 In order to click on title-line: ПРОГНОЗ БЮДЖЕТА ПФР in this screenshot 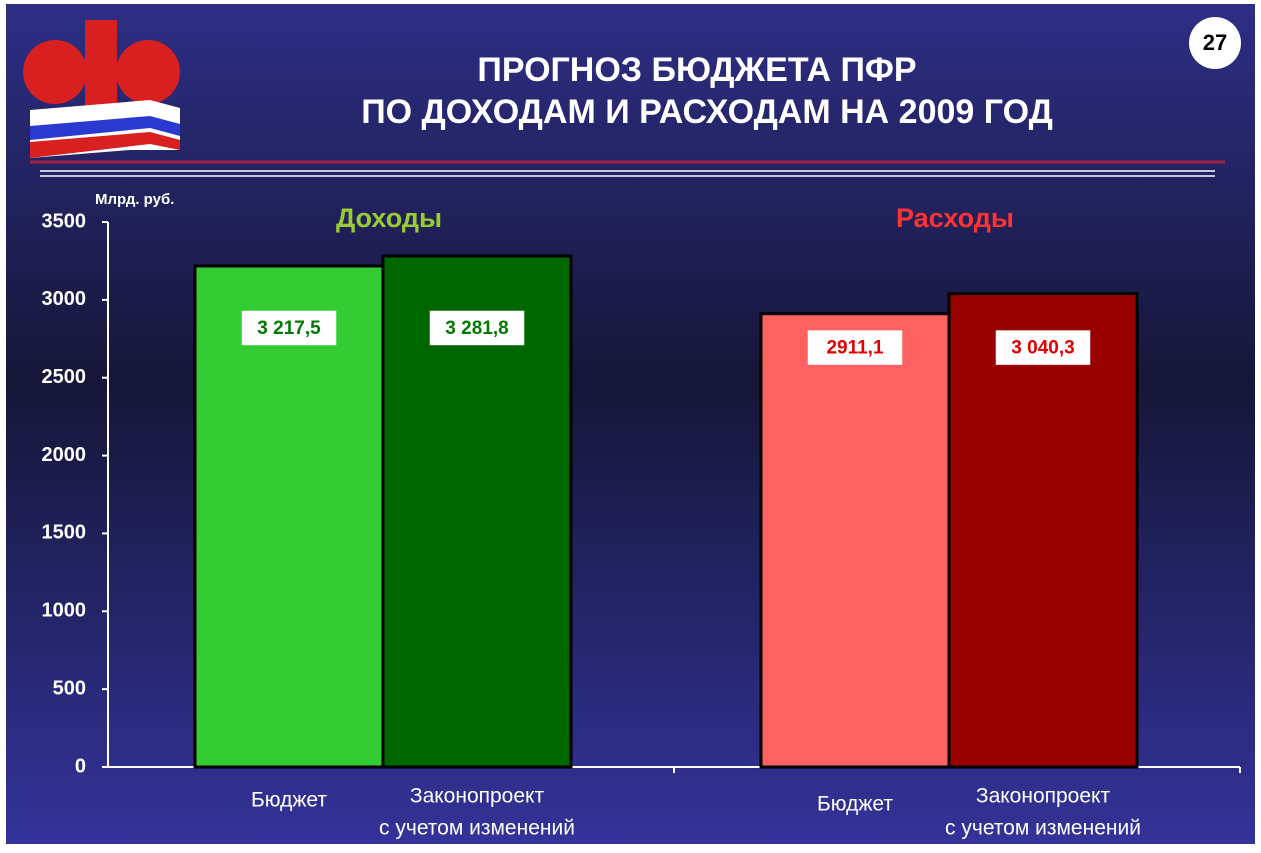, I will do `click(696, 70)`.